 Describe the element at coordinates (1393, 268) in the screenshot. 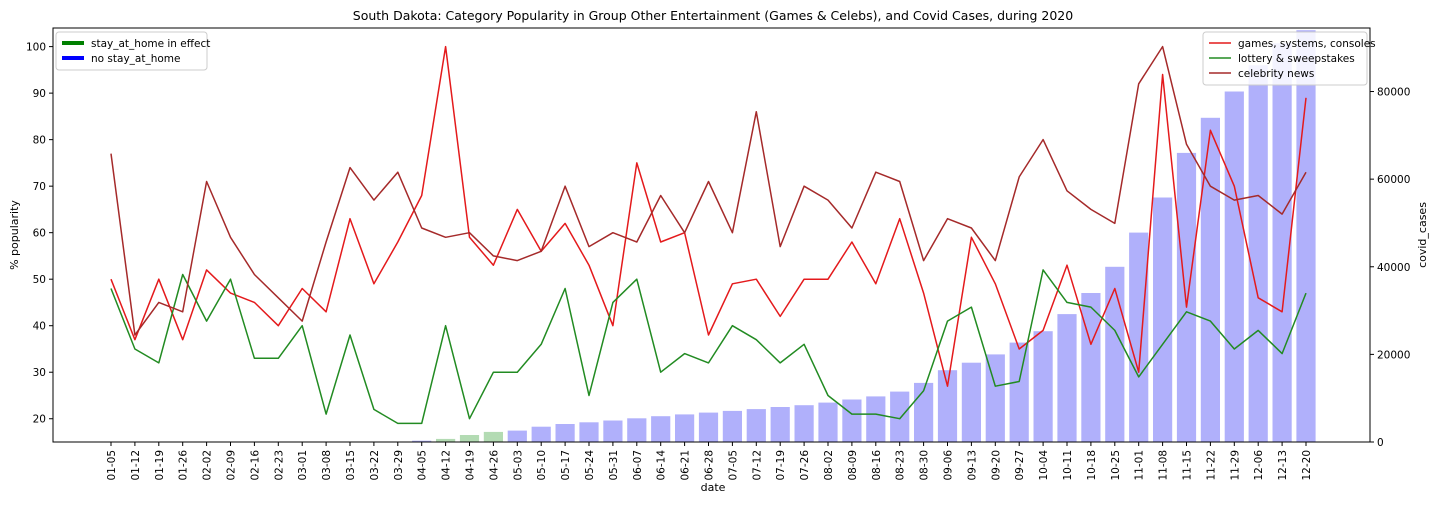

I see `y2-tick-label: 40000` at that location.